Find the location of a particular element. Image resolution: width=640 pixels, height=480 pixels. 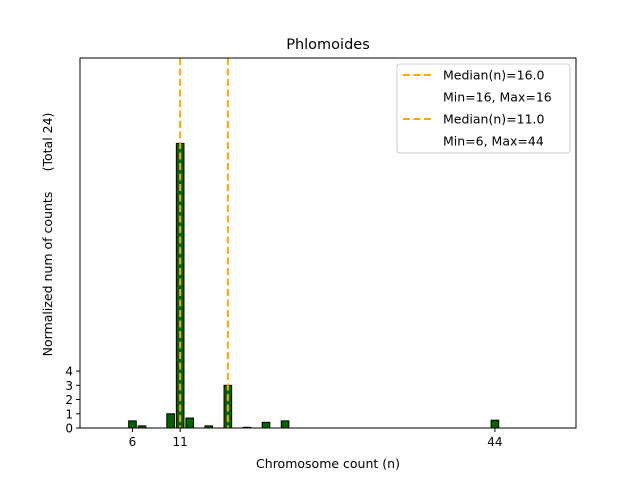

legend-label-1: Min=16, Max=16 is located at coordinates (497, 97).